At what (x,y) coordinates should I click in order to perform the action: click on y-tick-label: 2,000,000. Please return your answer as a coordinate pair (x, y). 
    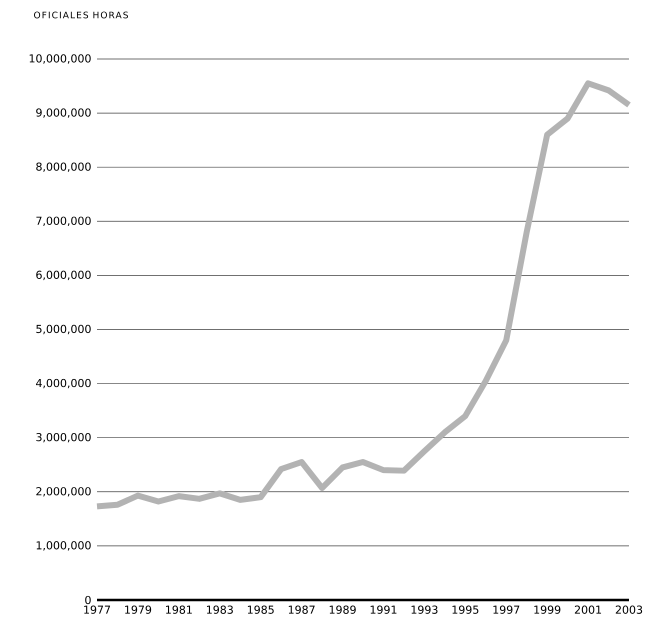
    Looking at the image, I should click on (63, 491).